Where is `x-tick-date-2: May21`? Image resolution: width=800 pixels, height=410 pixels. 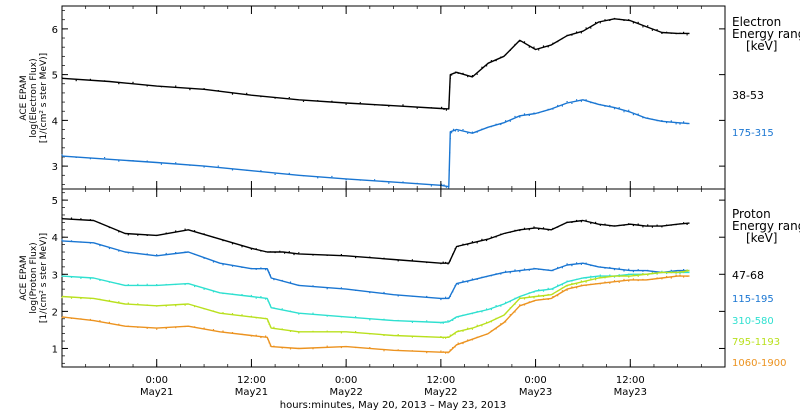 x-tick-date-2: May21 is located at coordinates (251, 392).